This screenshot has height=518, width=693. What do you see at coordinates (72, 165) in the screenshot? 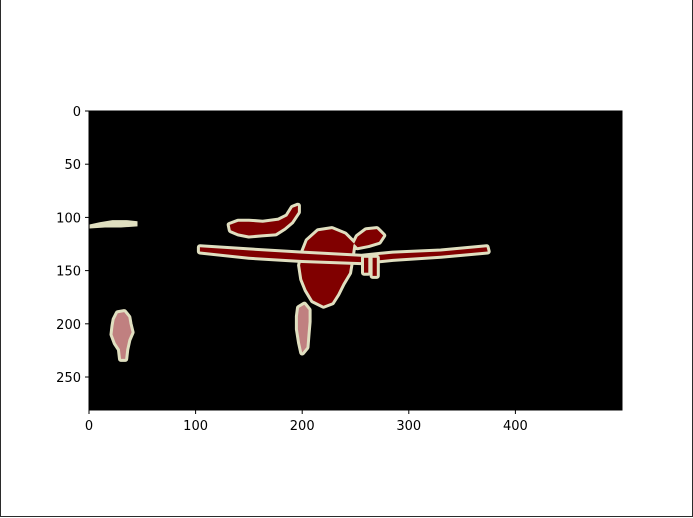
I see `y-tick-label: 50` at bounding box center [72, 165].